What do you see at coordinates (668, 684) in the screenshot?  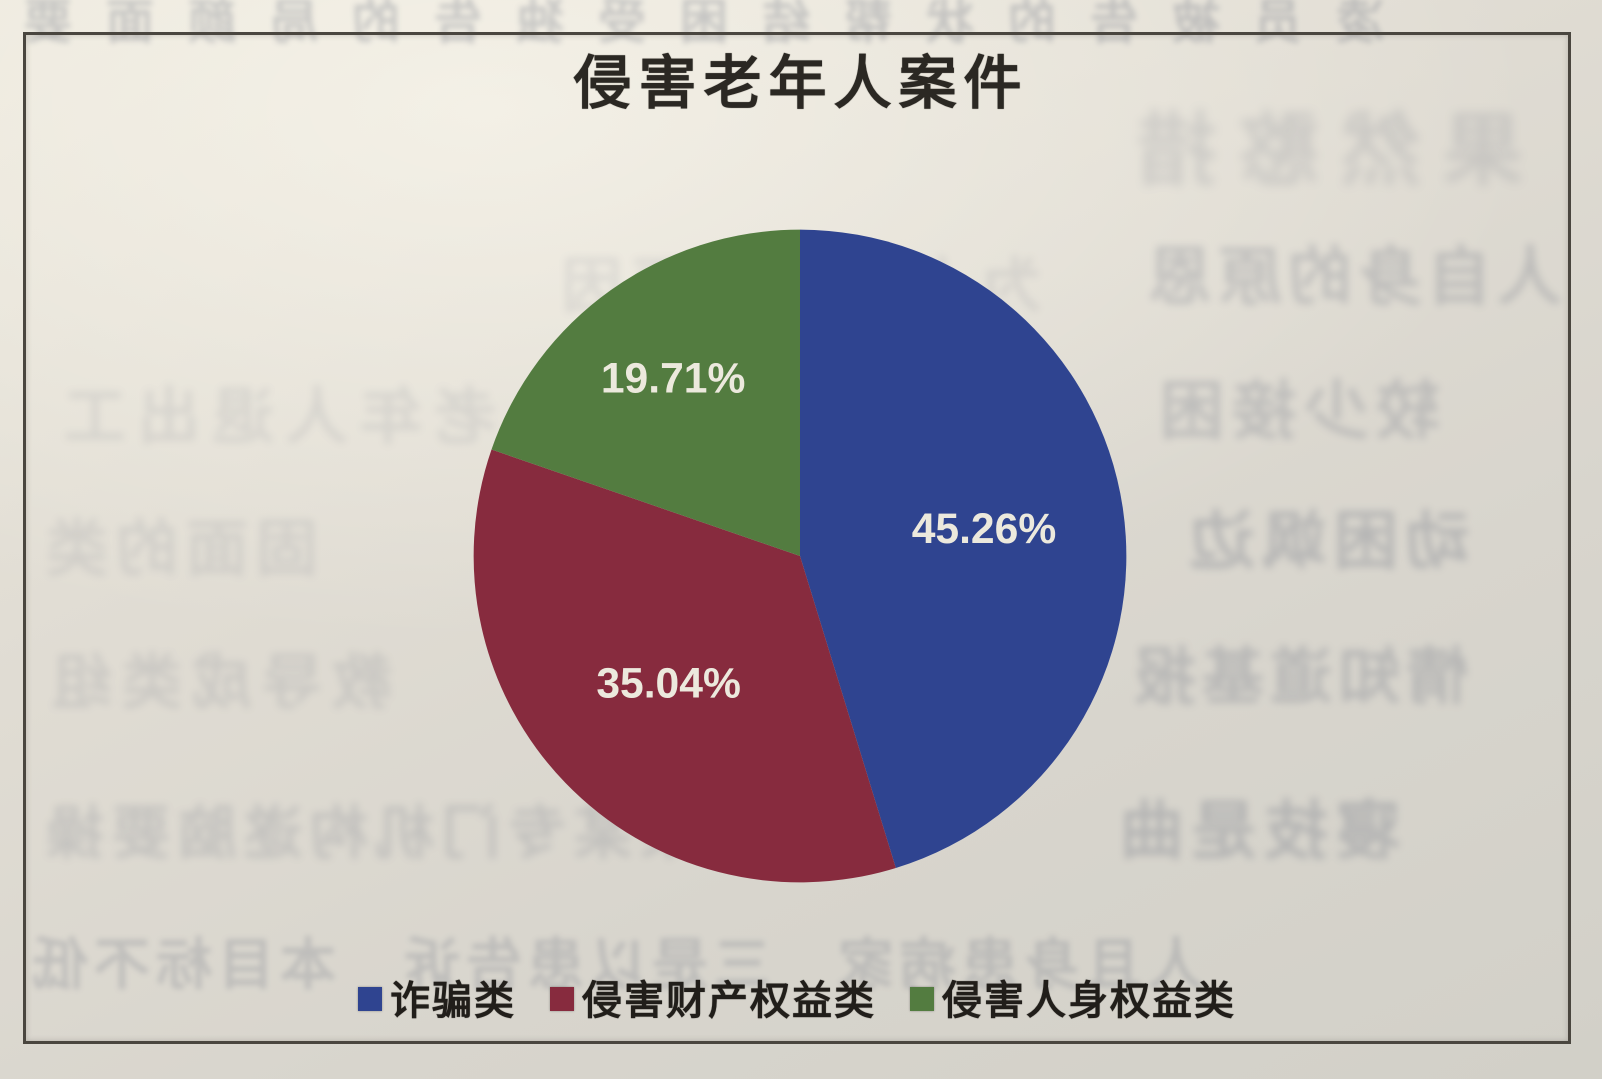 I see `pie-slice-label-1: 35.04%` at bounding box center [668, 684].